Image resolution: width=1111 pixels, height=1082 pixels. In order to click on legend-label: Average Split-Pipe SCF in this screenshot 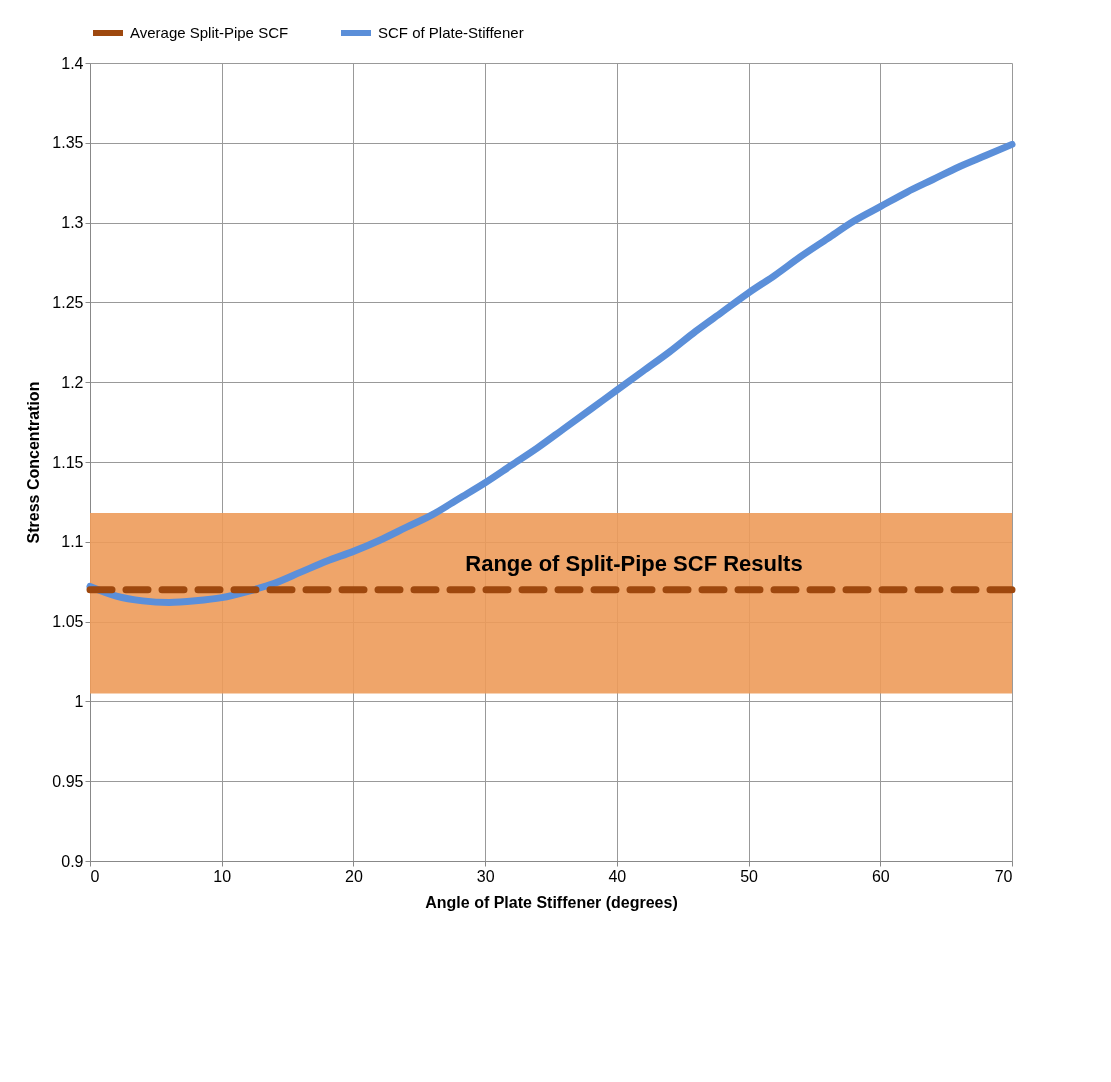, I will do `click(209, 32)`.